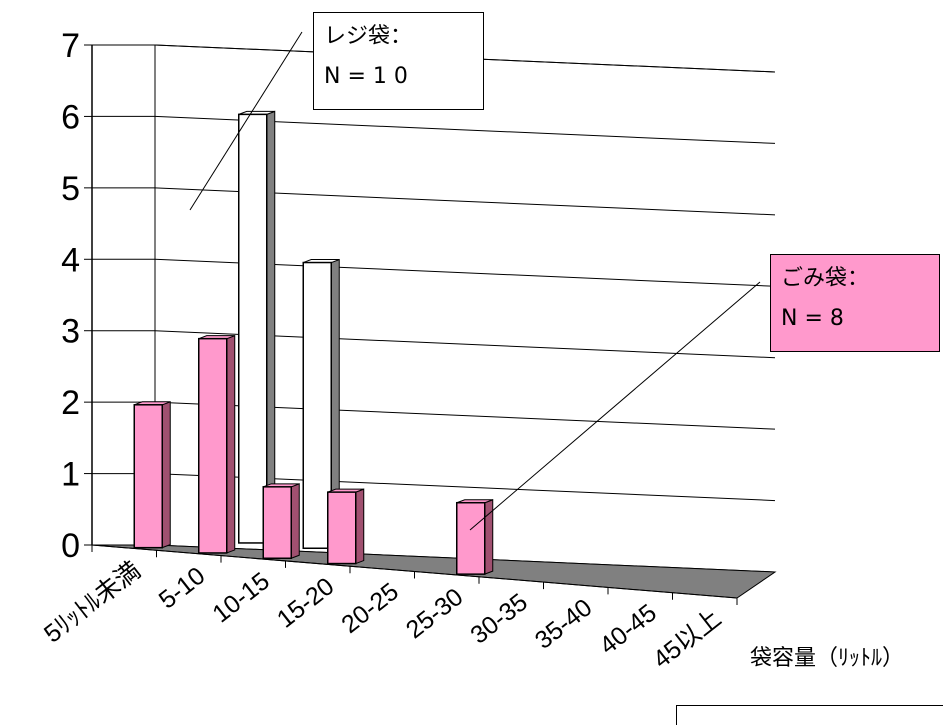 Image resolution: width=943 pixels, height=725 pixels. What do you see at coordinates (70, 189) in the screenshot?
I see `y-tick-label: 5` at bounding box center [70, 189].